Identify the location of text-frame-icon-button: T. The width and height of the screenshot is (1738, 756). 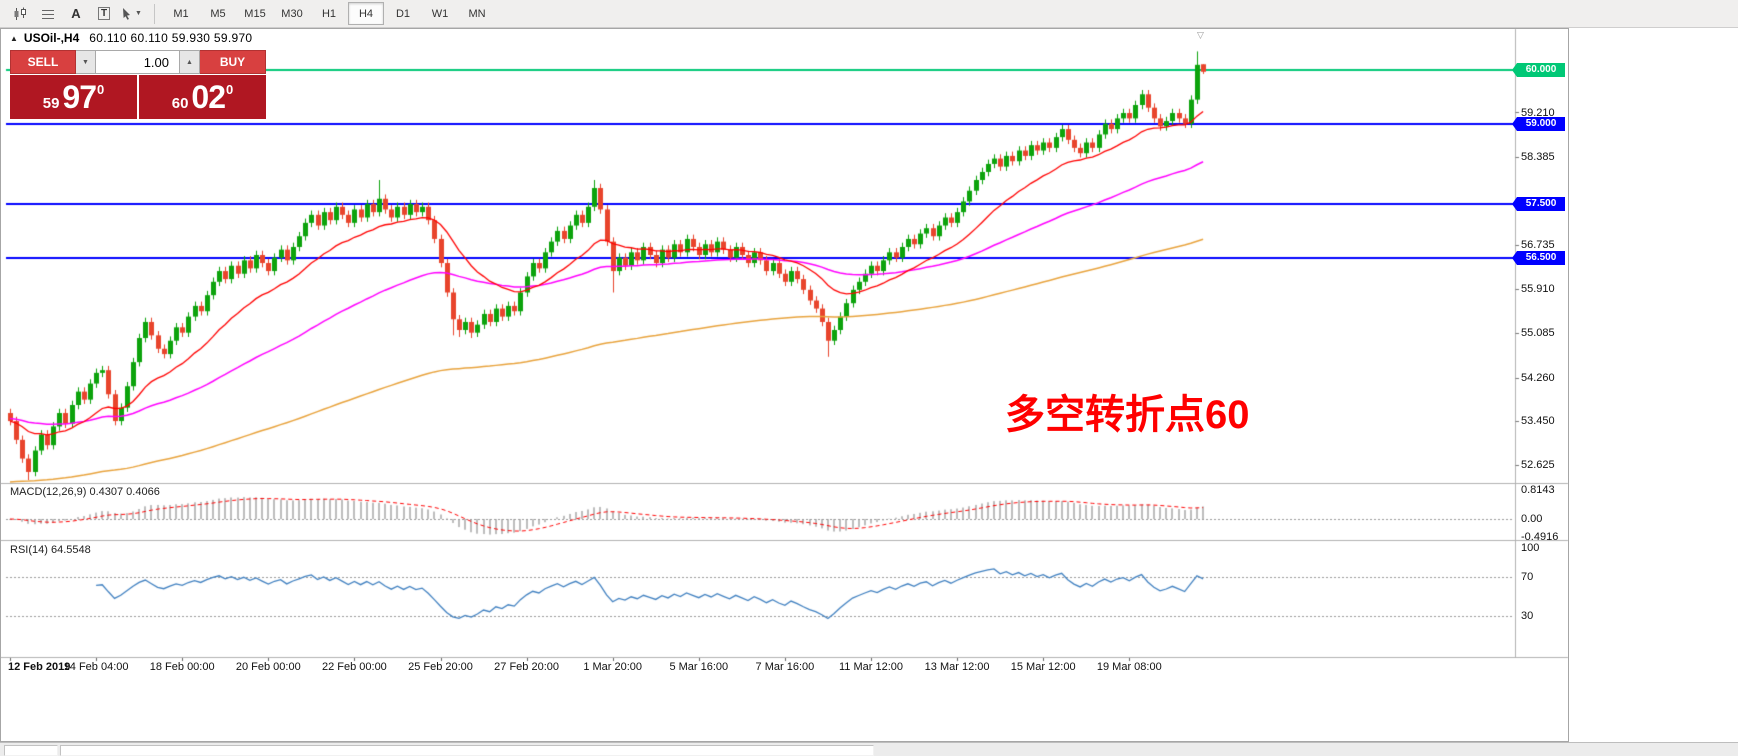
(104, 14).